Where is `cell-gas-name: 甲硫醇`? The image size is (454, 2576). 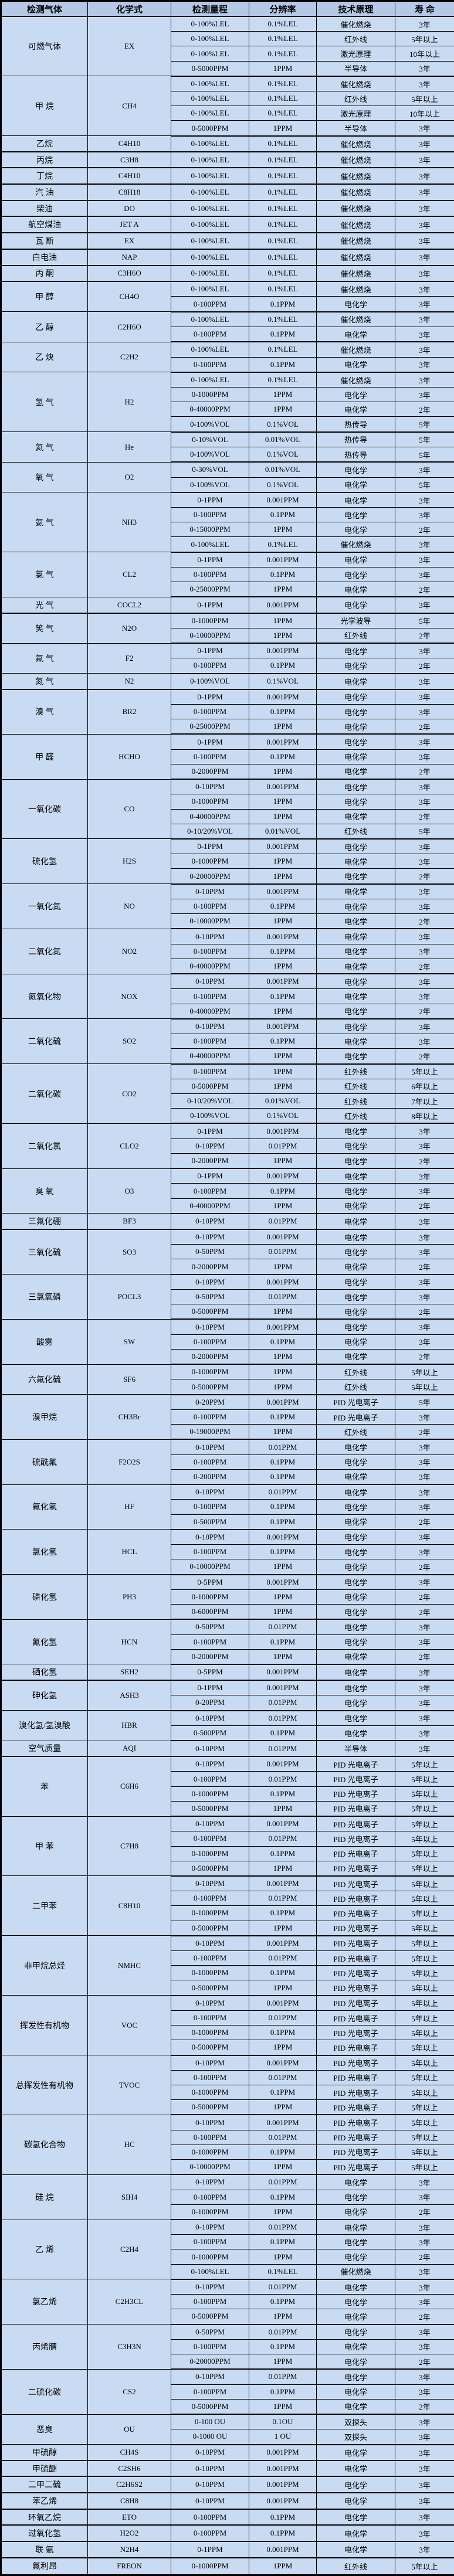
cell-gas-name: 甲硫醇 is located at coordinates (44, 2453).